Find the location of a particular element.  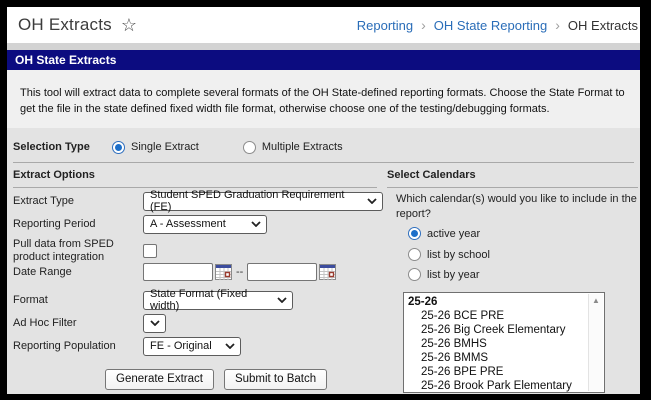

calendar-list-item: 25-26 BMMS is located at coordinates (455, 358).